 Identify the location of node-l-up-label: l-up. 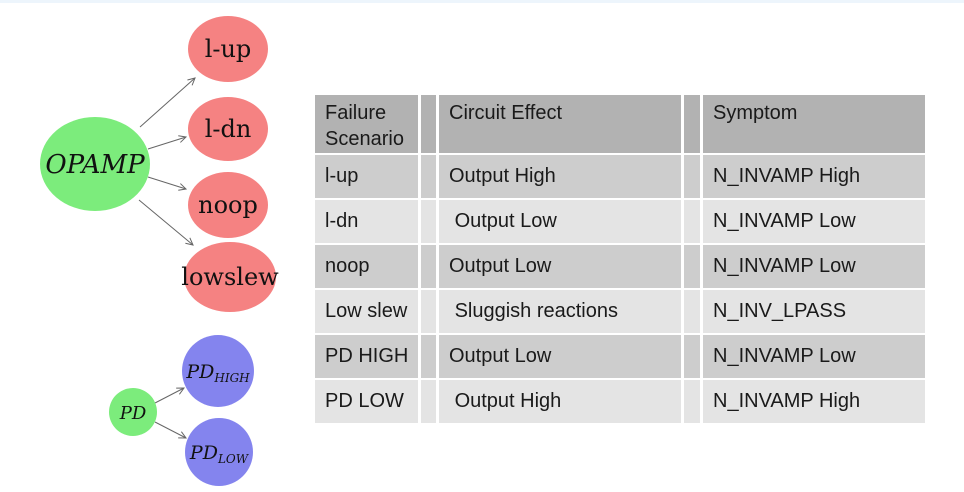
(228, 49).